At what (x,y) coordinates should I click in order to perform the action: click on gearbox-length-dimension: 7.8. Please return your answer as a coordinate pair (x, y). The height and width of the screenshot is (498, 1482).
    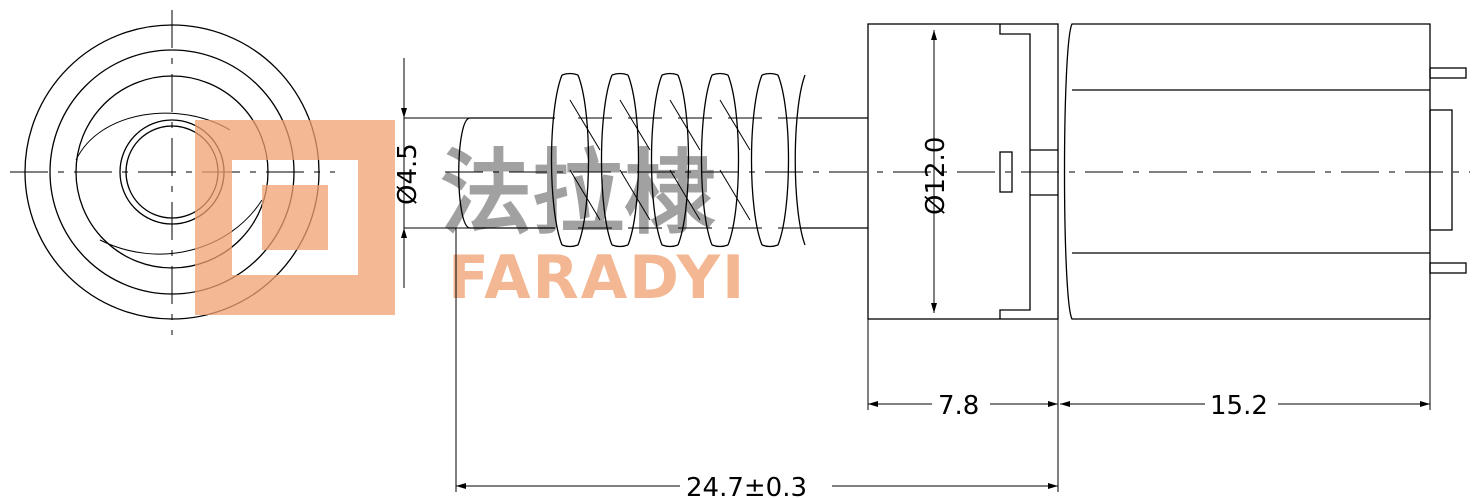
    Looking at the image, I should click on (963, 370).